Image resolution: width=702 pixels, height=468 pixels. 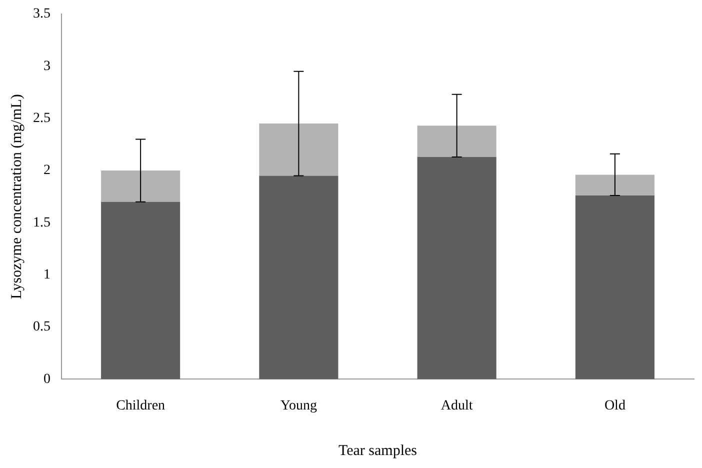 What do you see at coordinates (47, 275) in the screenshot?
I see `y-tick-label: 1` at bounding box center [47, 275].